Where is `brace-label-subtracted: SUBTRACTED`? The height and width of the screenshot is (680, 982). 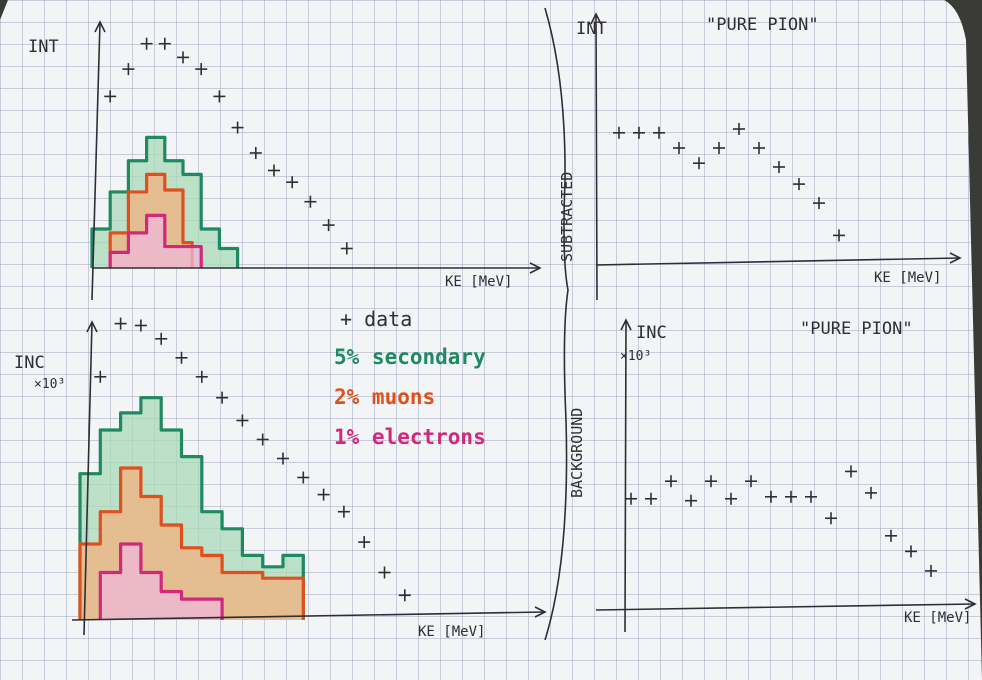 brace-label-subtracted: SUBTRACTED is located at coordinates (567, 217).